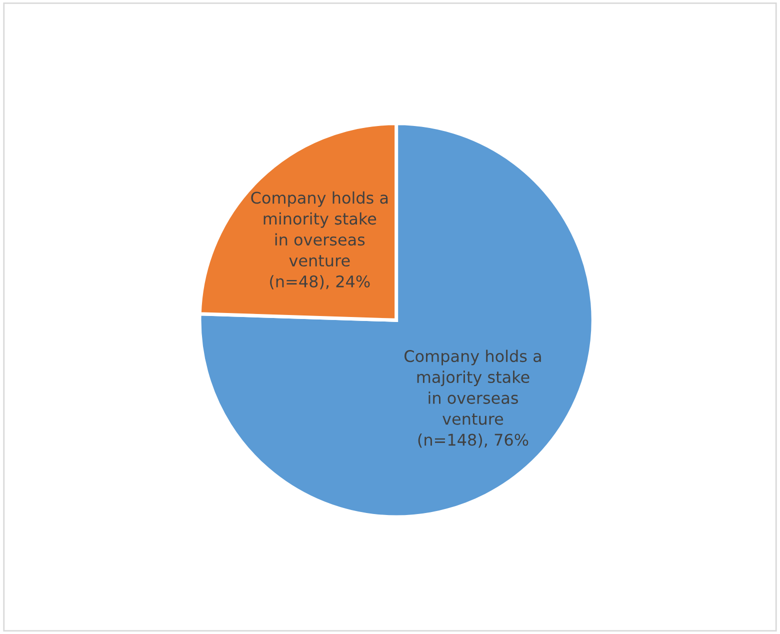  What do you see at coordinates (319, 229) in the screenshot?
I see `slice-label: Company holds a minority stake in overseas venture` at bounding box center [319, 229].